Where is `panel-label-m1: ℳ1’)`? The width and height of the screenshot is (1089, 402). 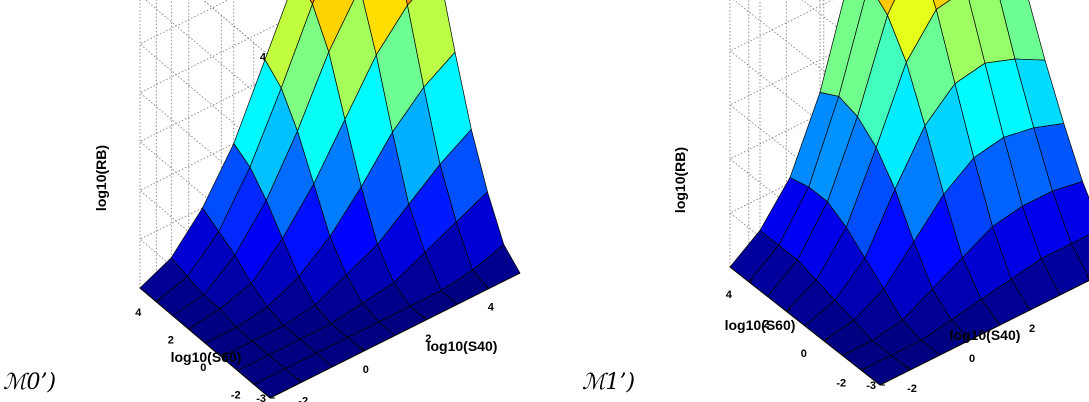 panel-label-m1: ℳ1’) is located at coordinates (609, 382).